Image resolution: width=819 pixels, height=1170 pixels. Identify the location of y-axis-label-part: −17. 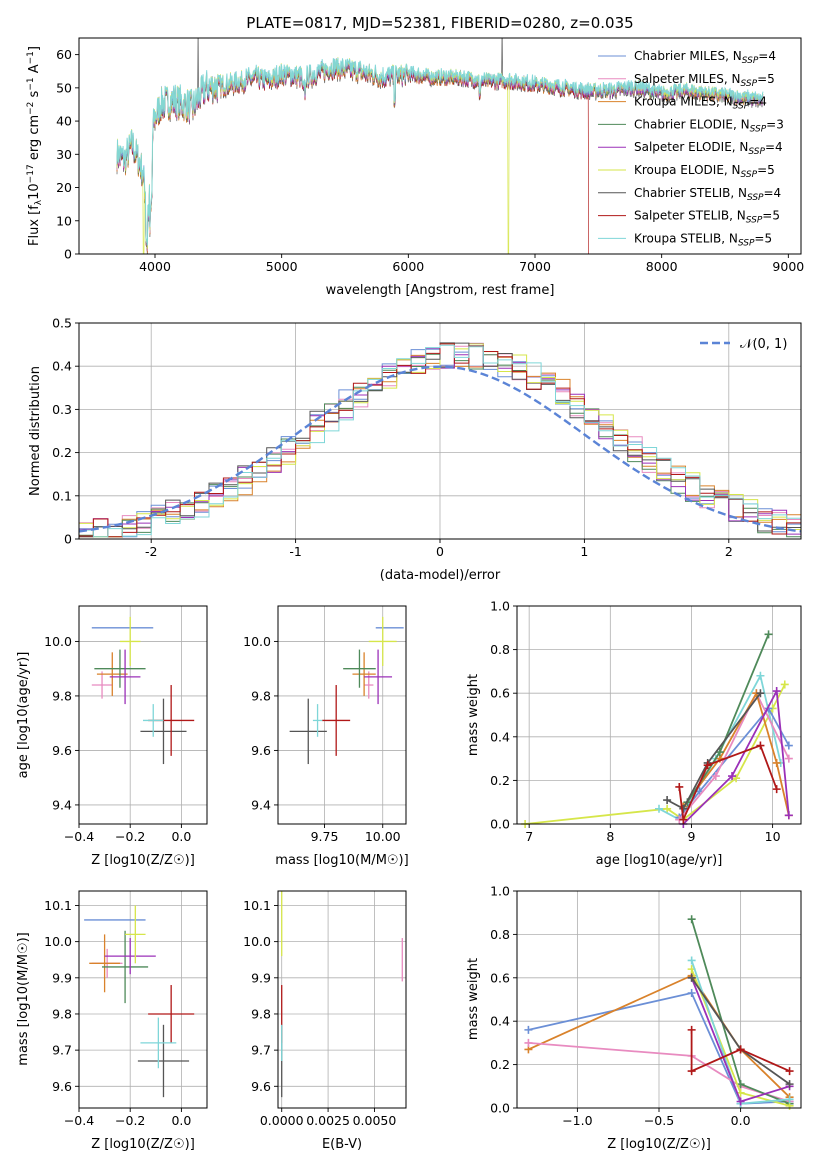
(31, 173).